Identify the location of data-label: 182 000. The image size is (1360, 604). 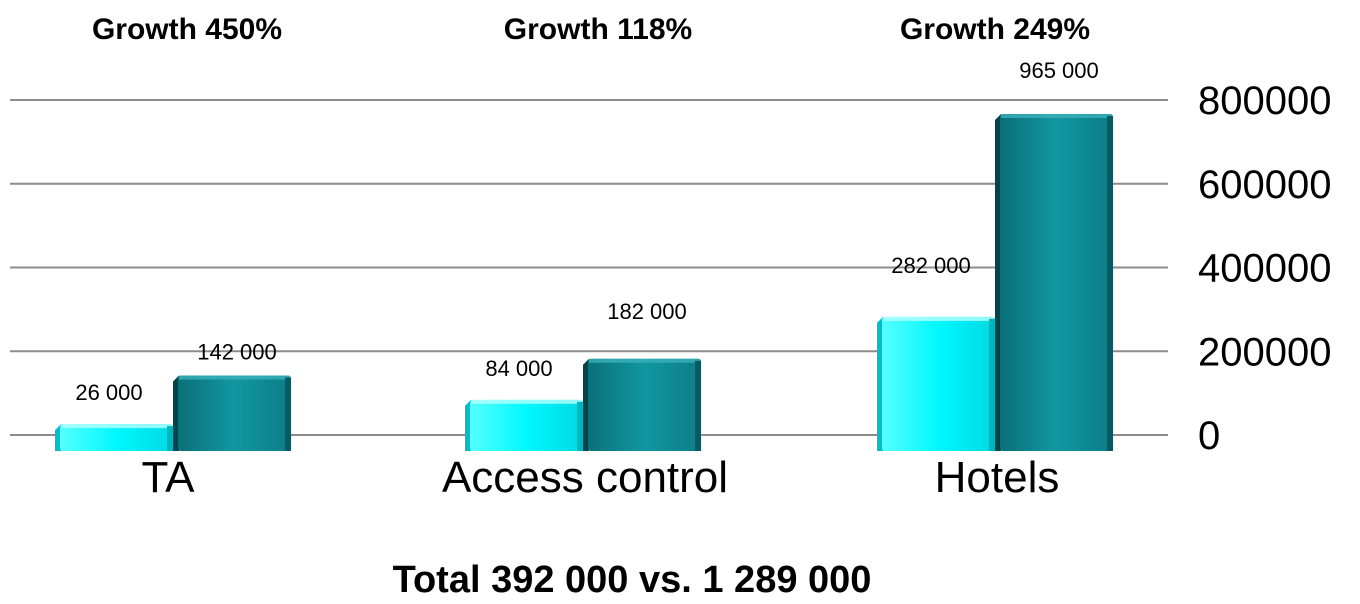
(647, 311).